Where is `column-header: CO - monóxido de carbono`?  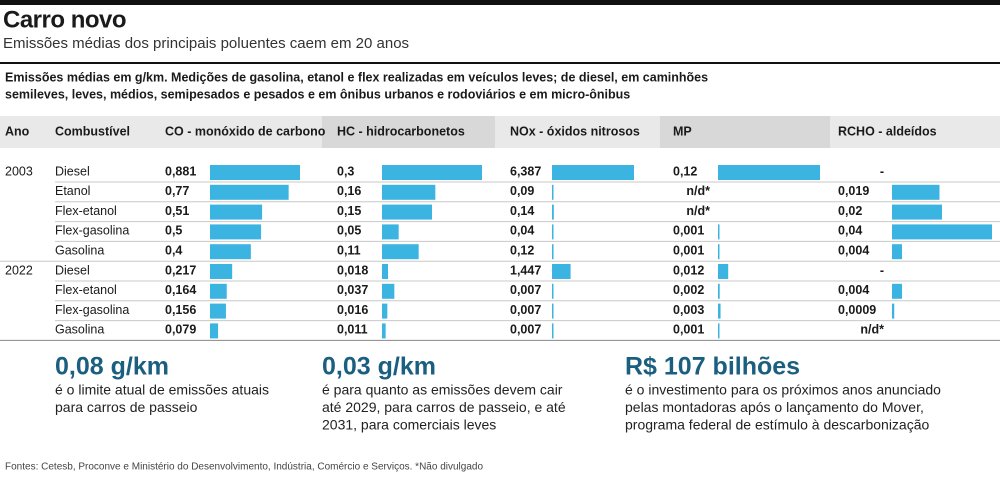 column-header: CO - monóxido de carbono is located at coordinates (245, 131).